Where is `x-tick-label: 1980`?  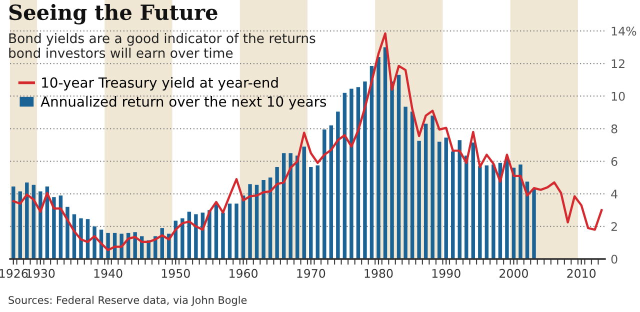
x-tick-label: 1980 is located at coordinates (378, 273).